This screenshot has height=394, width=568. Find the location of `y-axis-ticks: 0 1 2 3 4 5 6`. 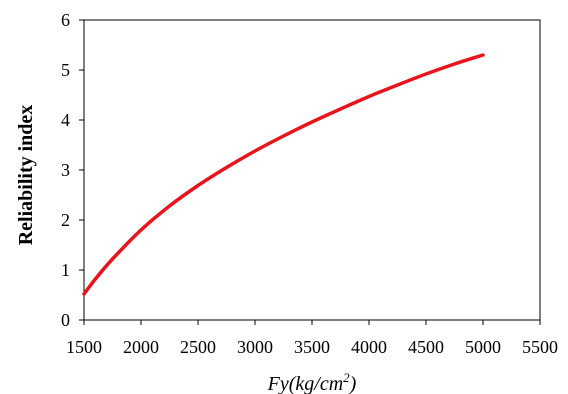

y-axis-ticks: 0 1 2 3 4 5 6 is located at coordinates (72, 170).